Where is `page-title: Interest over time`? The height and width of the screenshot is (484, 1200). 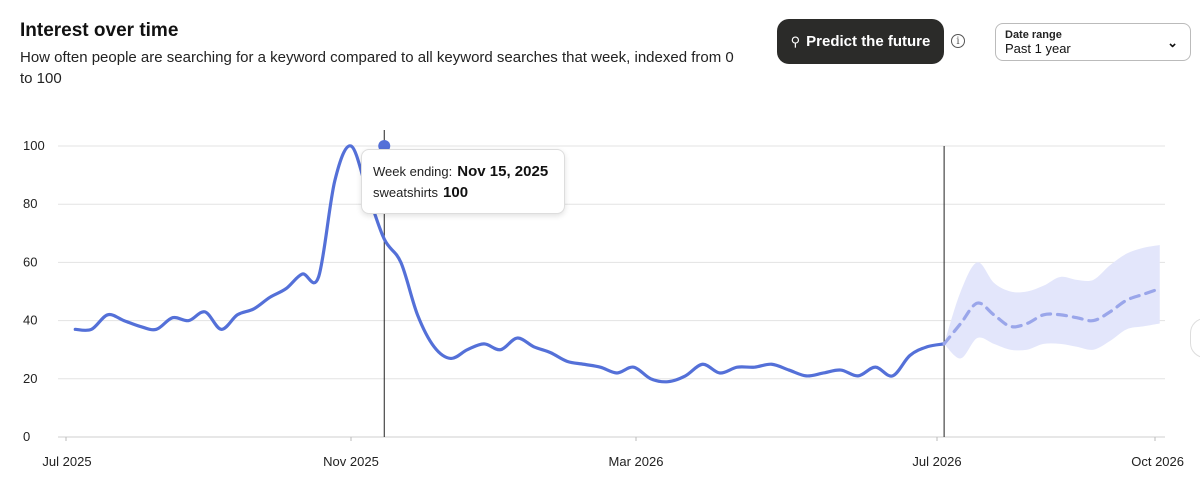
page-title: Interest over time is located at coordinates (99, 30).